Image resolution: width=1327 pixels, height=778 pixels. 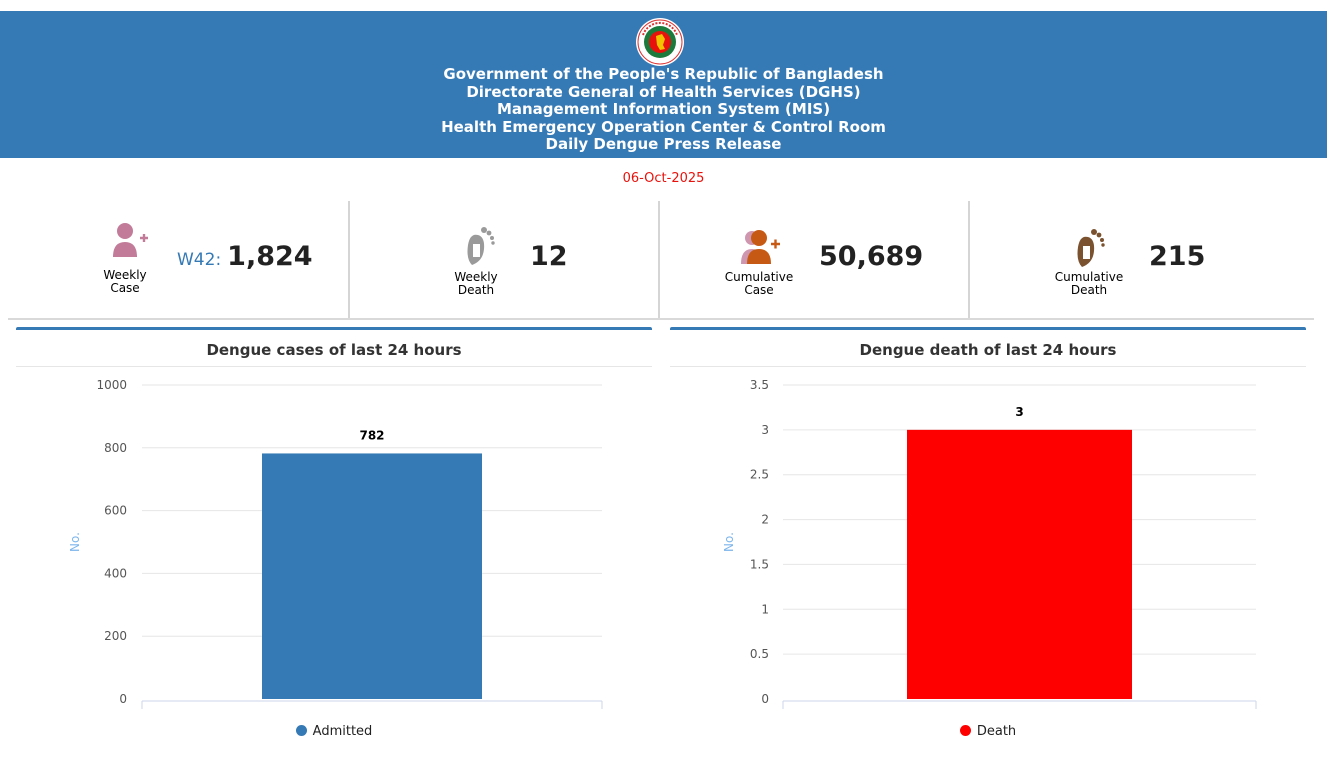 I want to click on add-users-group-icon, so click(x=760, y=247).